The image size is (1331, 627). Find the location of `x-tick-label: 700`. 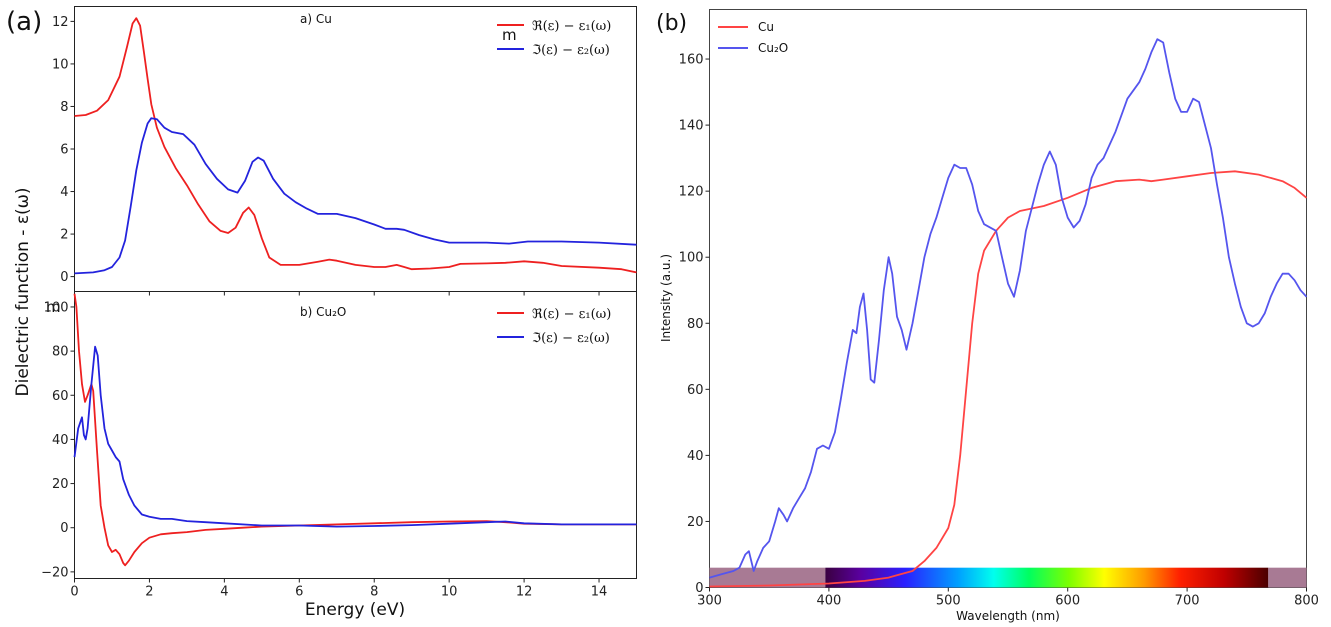

x-tick-label: 700 is located at coordinates (1187, 601).